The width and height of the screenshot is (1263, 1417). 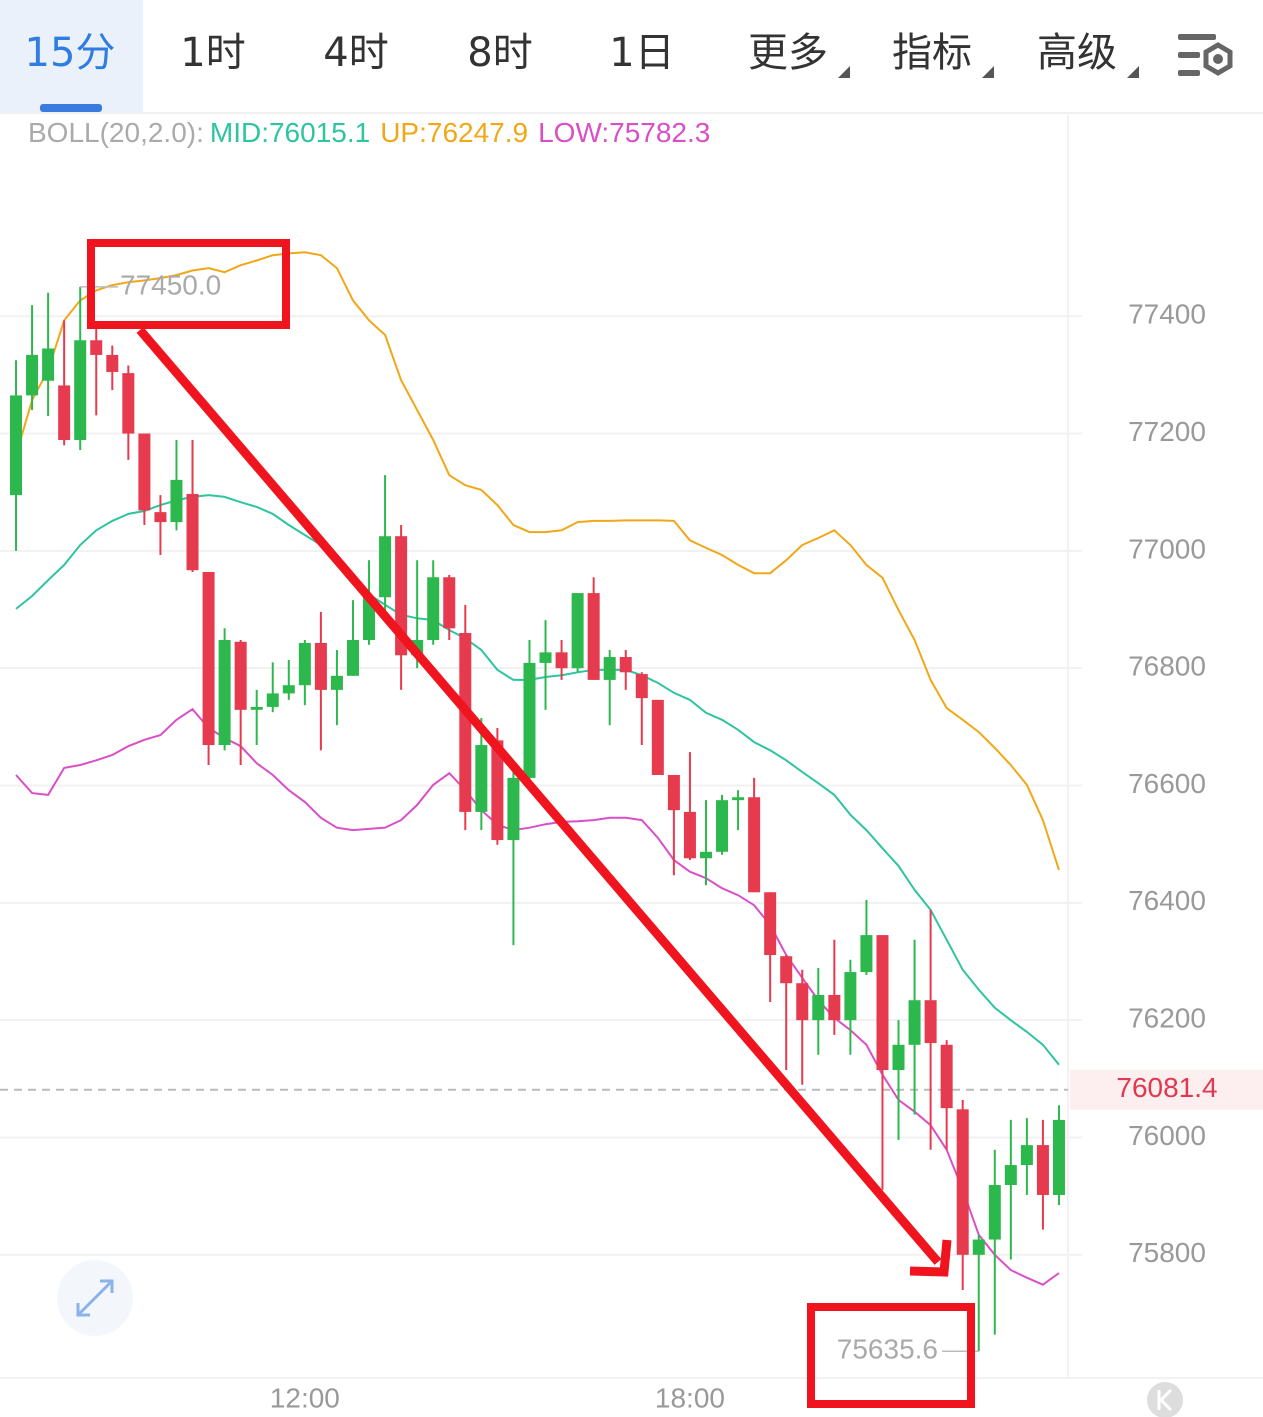 I want to click on price-tag: 76081.4, so click(x=1166, y=1087).